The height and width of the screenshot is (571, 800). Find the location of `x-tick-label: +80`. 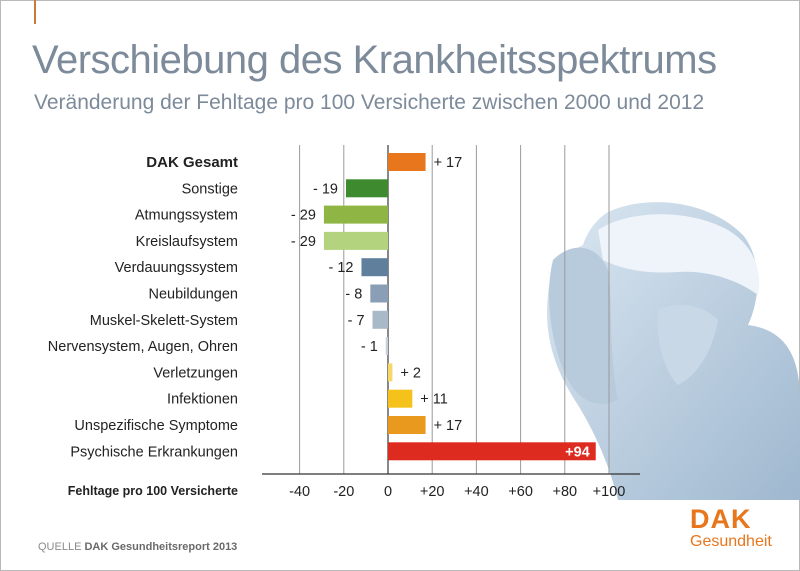

x-tick-label: +80 is located at coordinates (564, 492).